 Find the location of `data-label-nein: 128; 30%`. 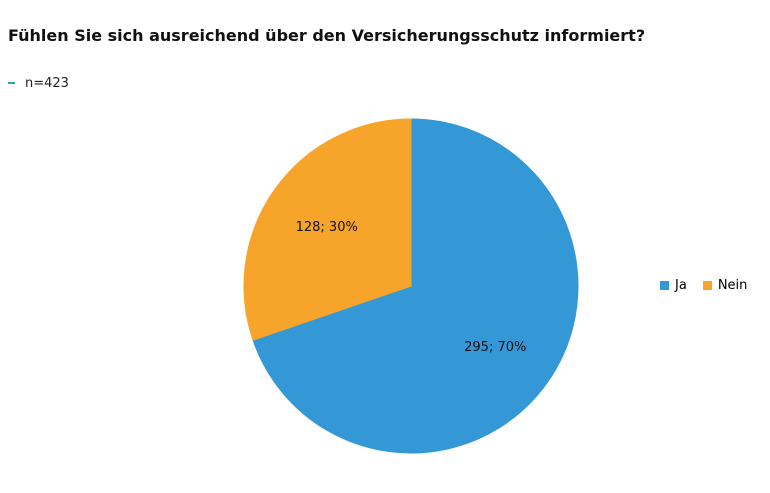

data-label-nein: 128; 30% is located at coordinates (327, 227).